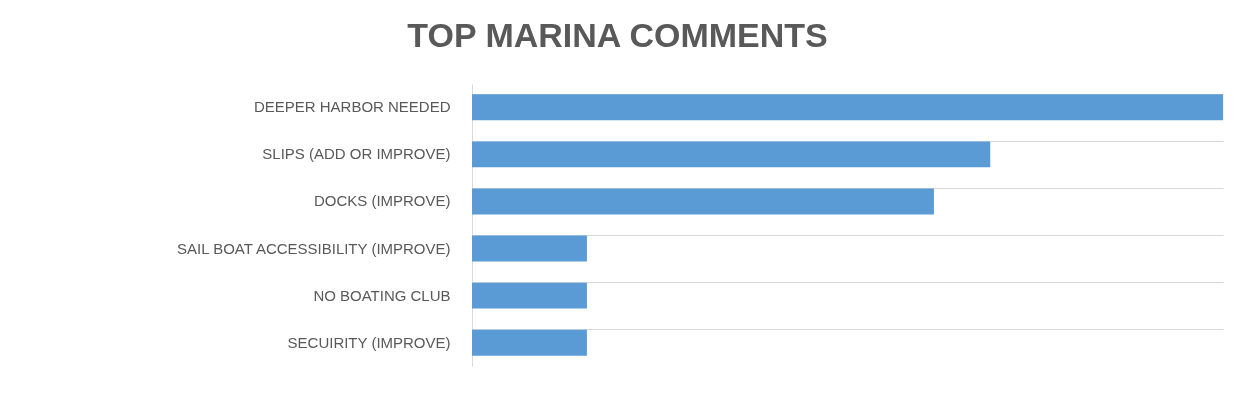 The image size is (1254, 419). What do you see at coordinates (314, 248) in the screenshot?
I see `y-tick-label: SAIL BOAT ACCESSIBILITY (IMPROVE)` at bounding box center [314, 248].